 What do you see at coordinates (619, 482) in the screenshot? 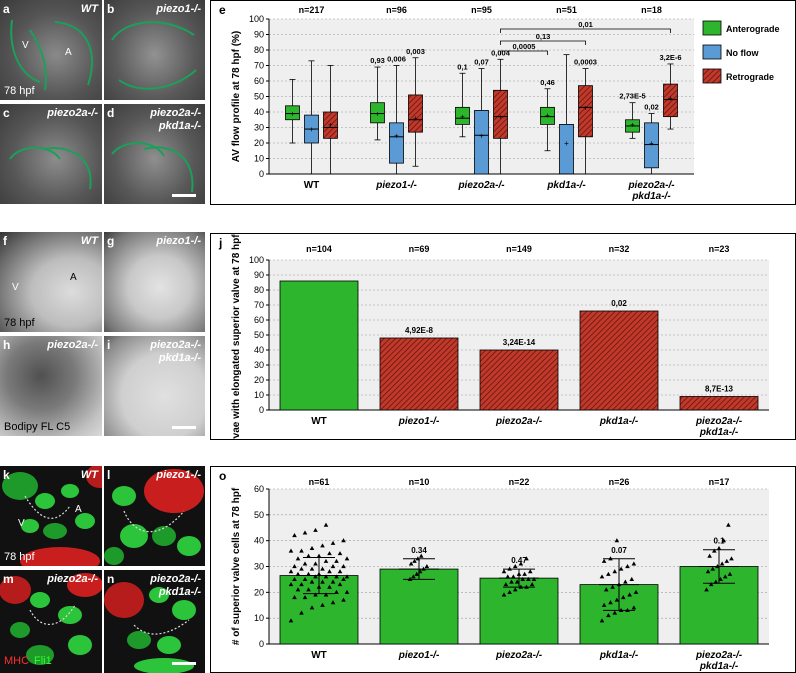
I see `n-label: n=26` at bounding box center [619, 482].